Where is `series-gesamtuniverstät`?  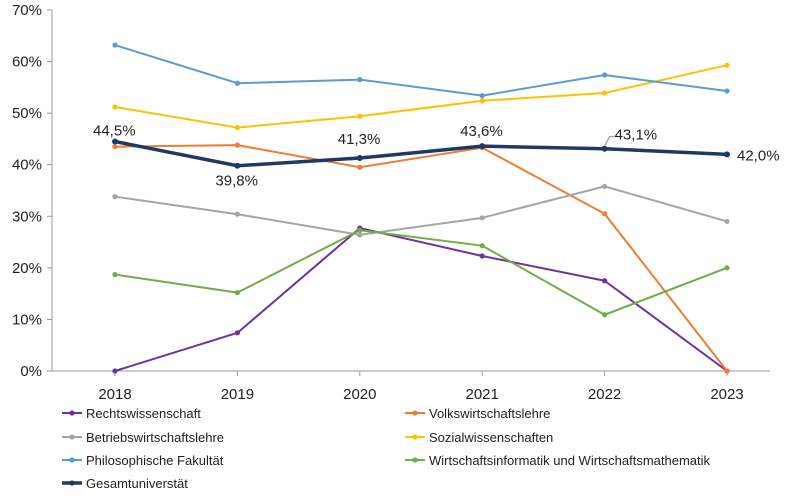
series-gesamtuniverstät is located at coordinates (421, 153).